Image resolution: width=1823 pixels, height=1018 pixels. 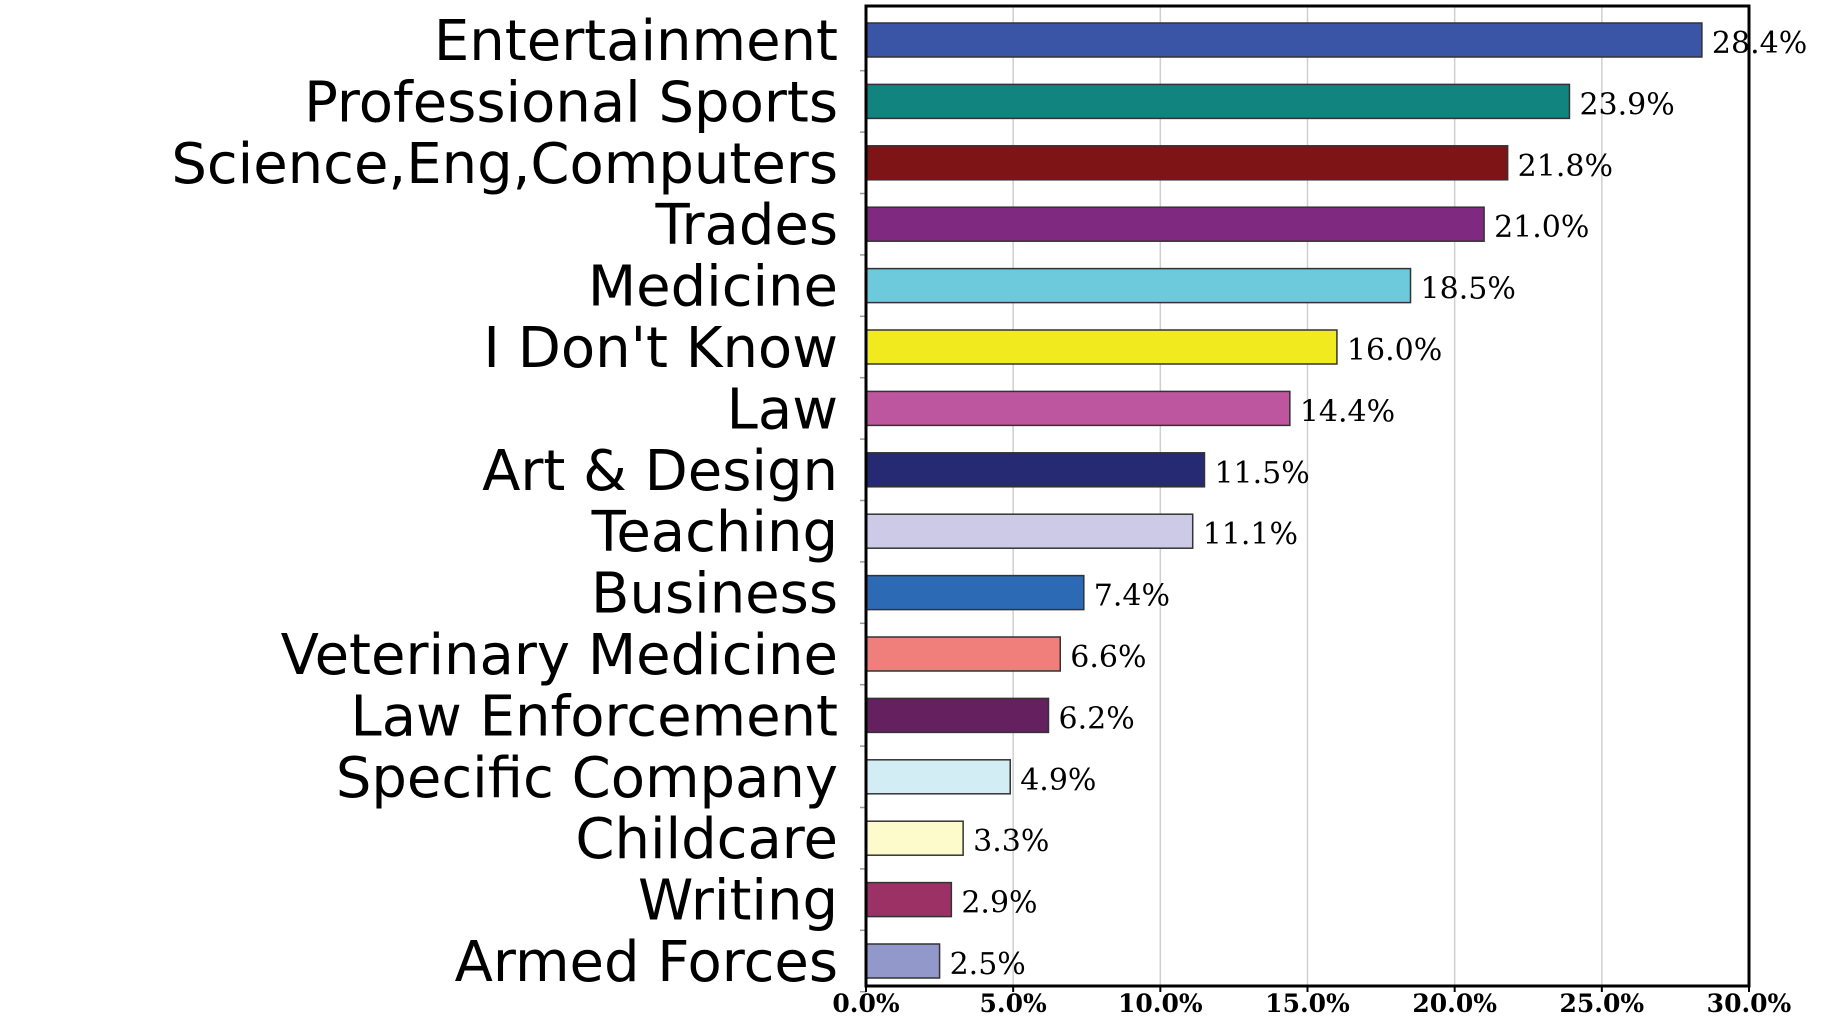 What do you see at coordinates (1626, 104) in the screenshot?
I see `value-label: 23.9%` at bounding box center [1626, 104].